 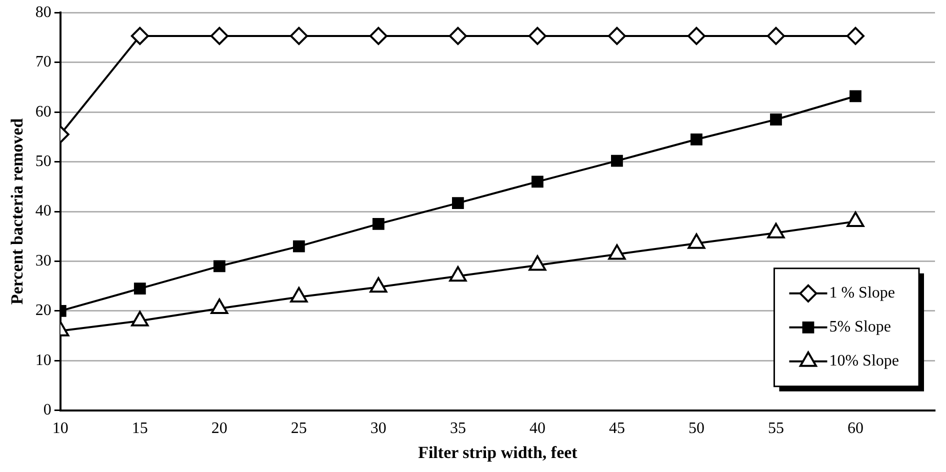 What do you see at coordinates (864, 361) in the screenshot?
I see `legend-label: 10% Slope` at bounding box center [864, 361].